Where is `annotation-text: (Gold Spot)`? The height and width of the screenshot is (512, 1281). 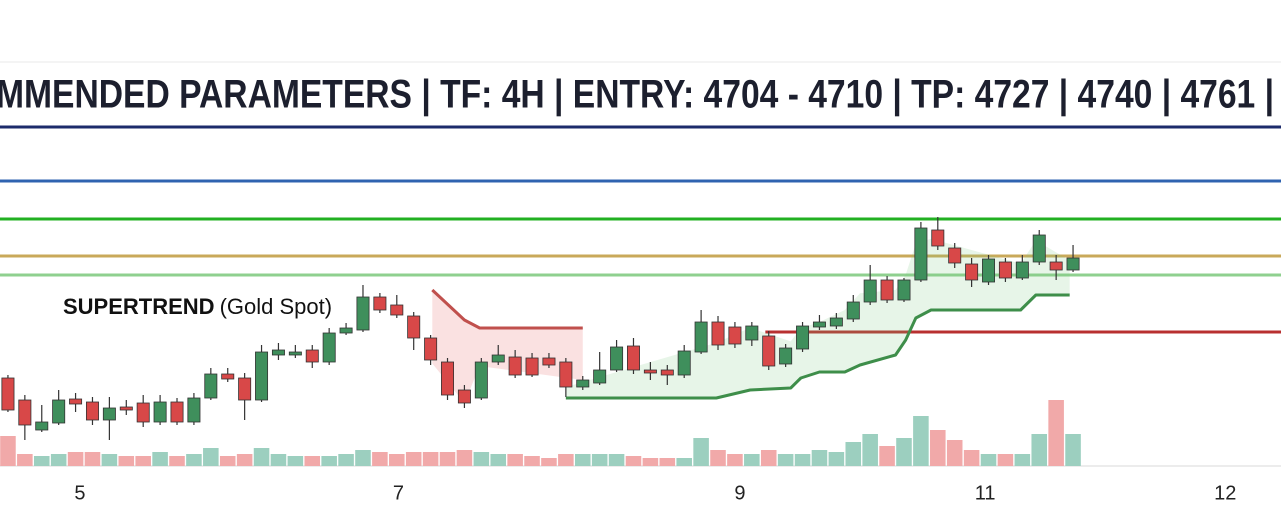
annotation-text: (Gold Spot) is located at coordinates (276, 306).